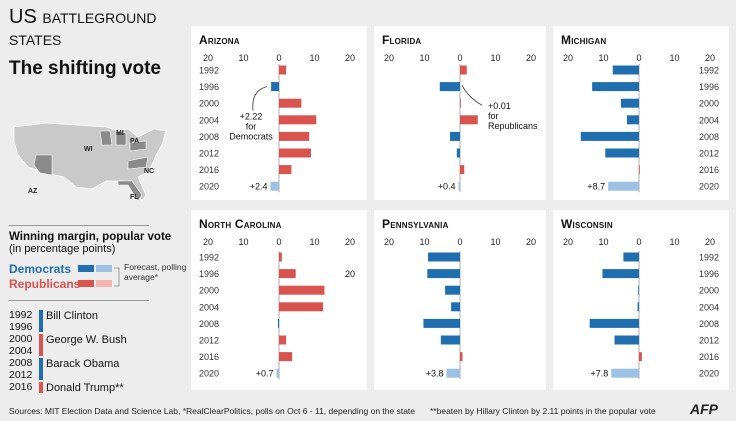 The height and width of the screenshot is (421, 736). I want to click on michigan-tick-label: 0, so click(638, 58).